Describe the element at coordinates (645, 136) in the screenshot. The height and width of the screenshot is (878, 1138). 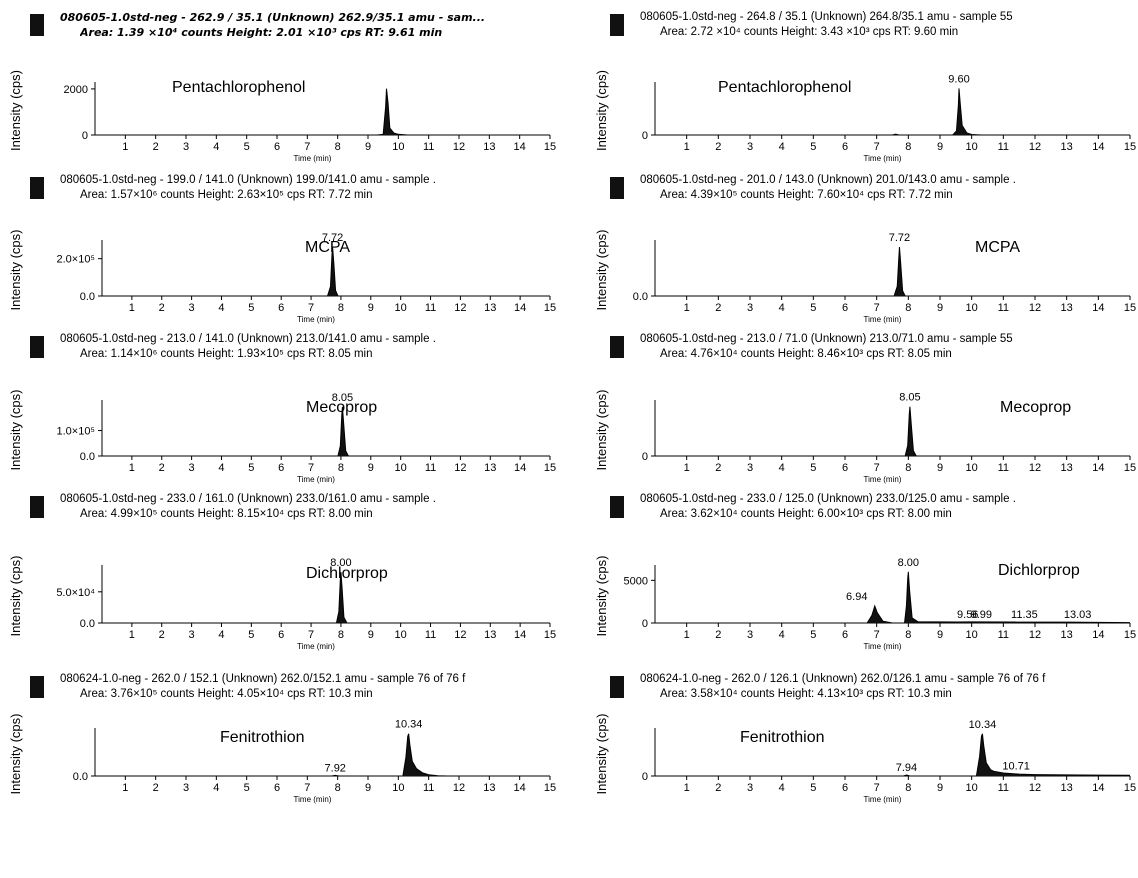
I see `y-tick-label: 0` at that location.